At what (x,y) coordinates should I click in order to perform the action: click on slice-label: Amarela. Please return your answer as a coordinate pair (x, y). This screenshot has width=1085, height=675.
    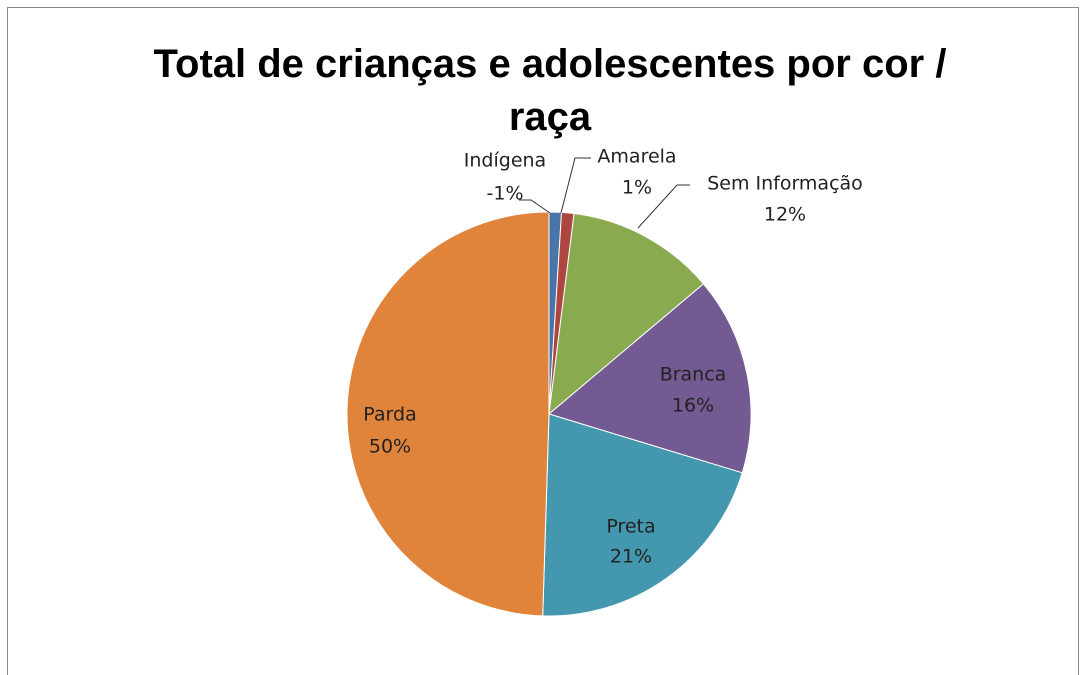
    Looking at the image, I should click on (636, 157).